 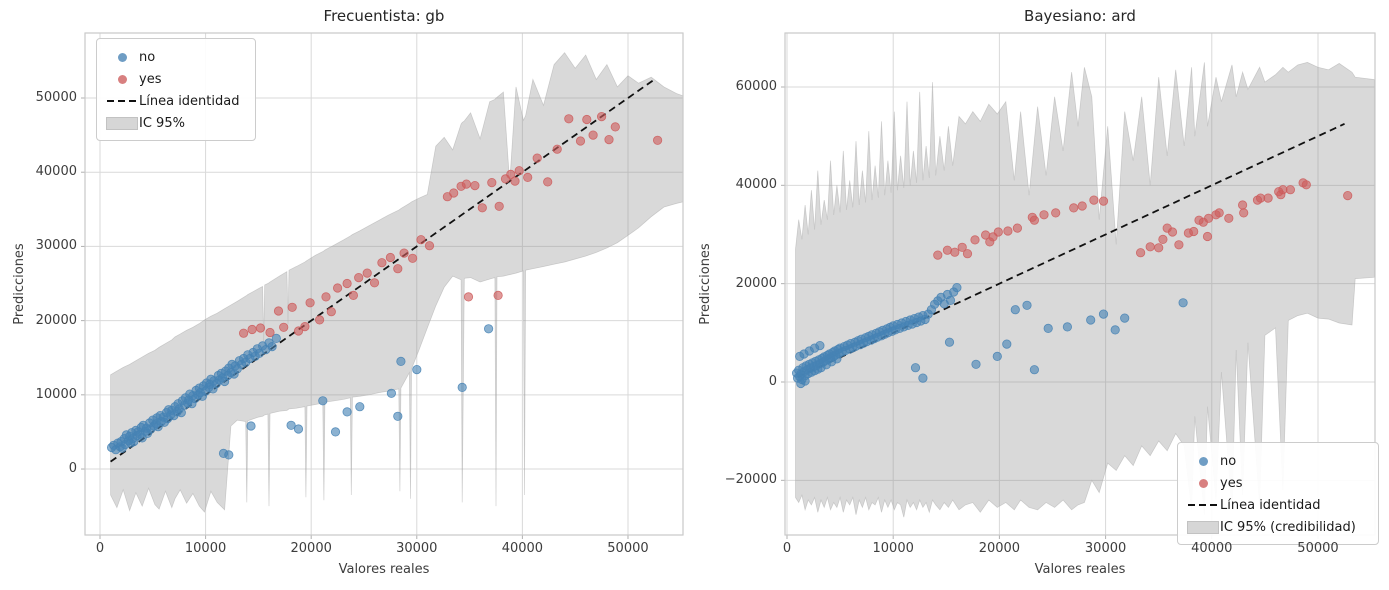 I want to click on x-axis-label-right: Valores reales, so click(x=1080, y=569).